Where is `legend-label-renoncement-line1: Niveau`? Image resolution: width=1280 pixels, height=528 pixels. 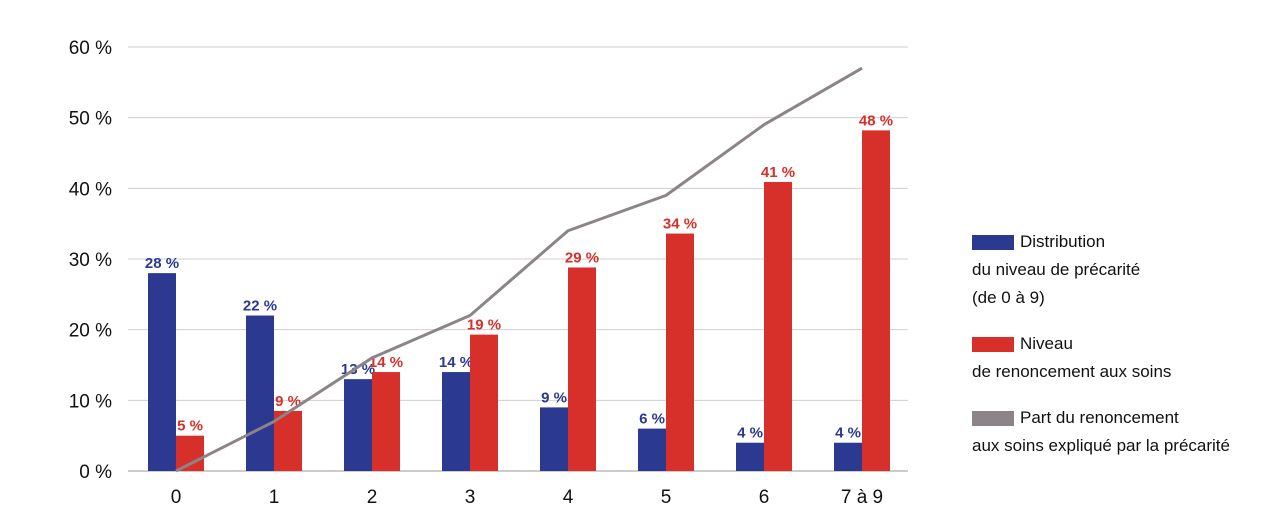 legend-label-renoncement-line1: Niveau is located at coordinates (1046, 343).